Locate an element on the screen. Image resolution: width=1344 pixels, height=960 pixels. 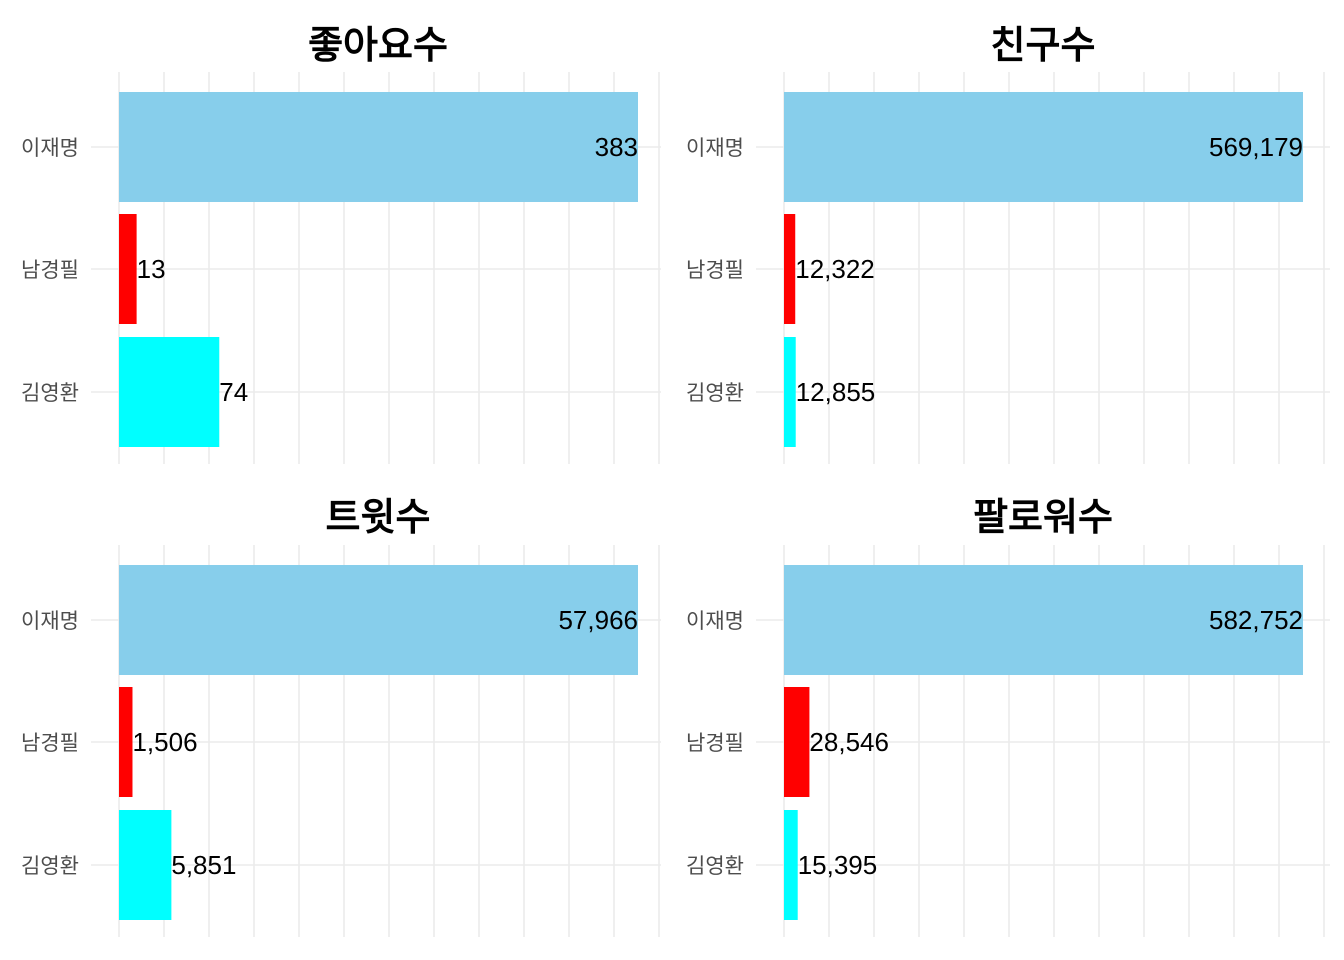
value-label: 383 is located at coordinates (616, 147).